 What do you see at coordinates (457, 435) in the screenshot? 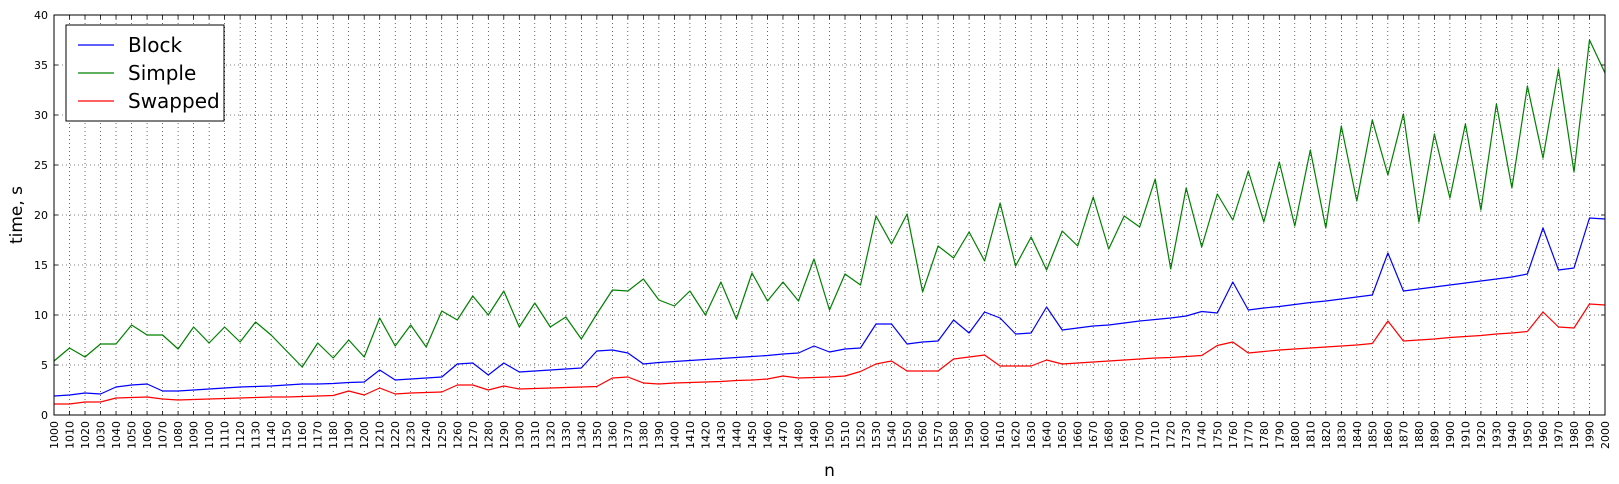
I see `x-tick-label: 1260` at bounding box center [457, 435].